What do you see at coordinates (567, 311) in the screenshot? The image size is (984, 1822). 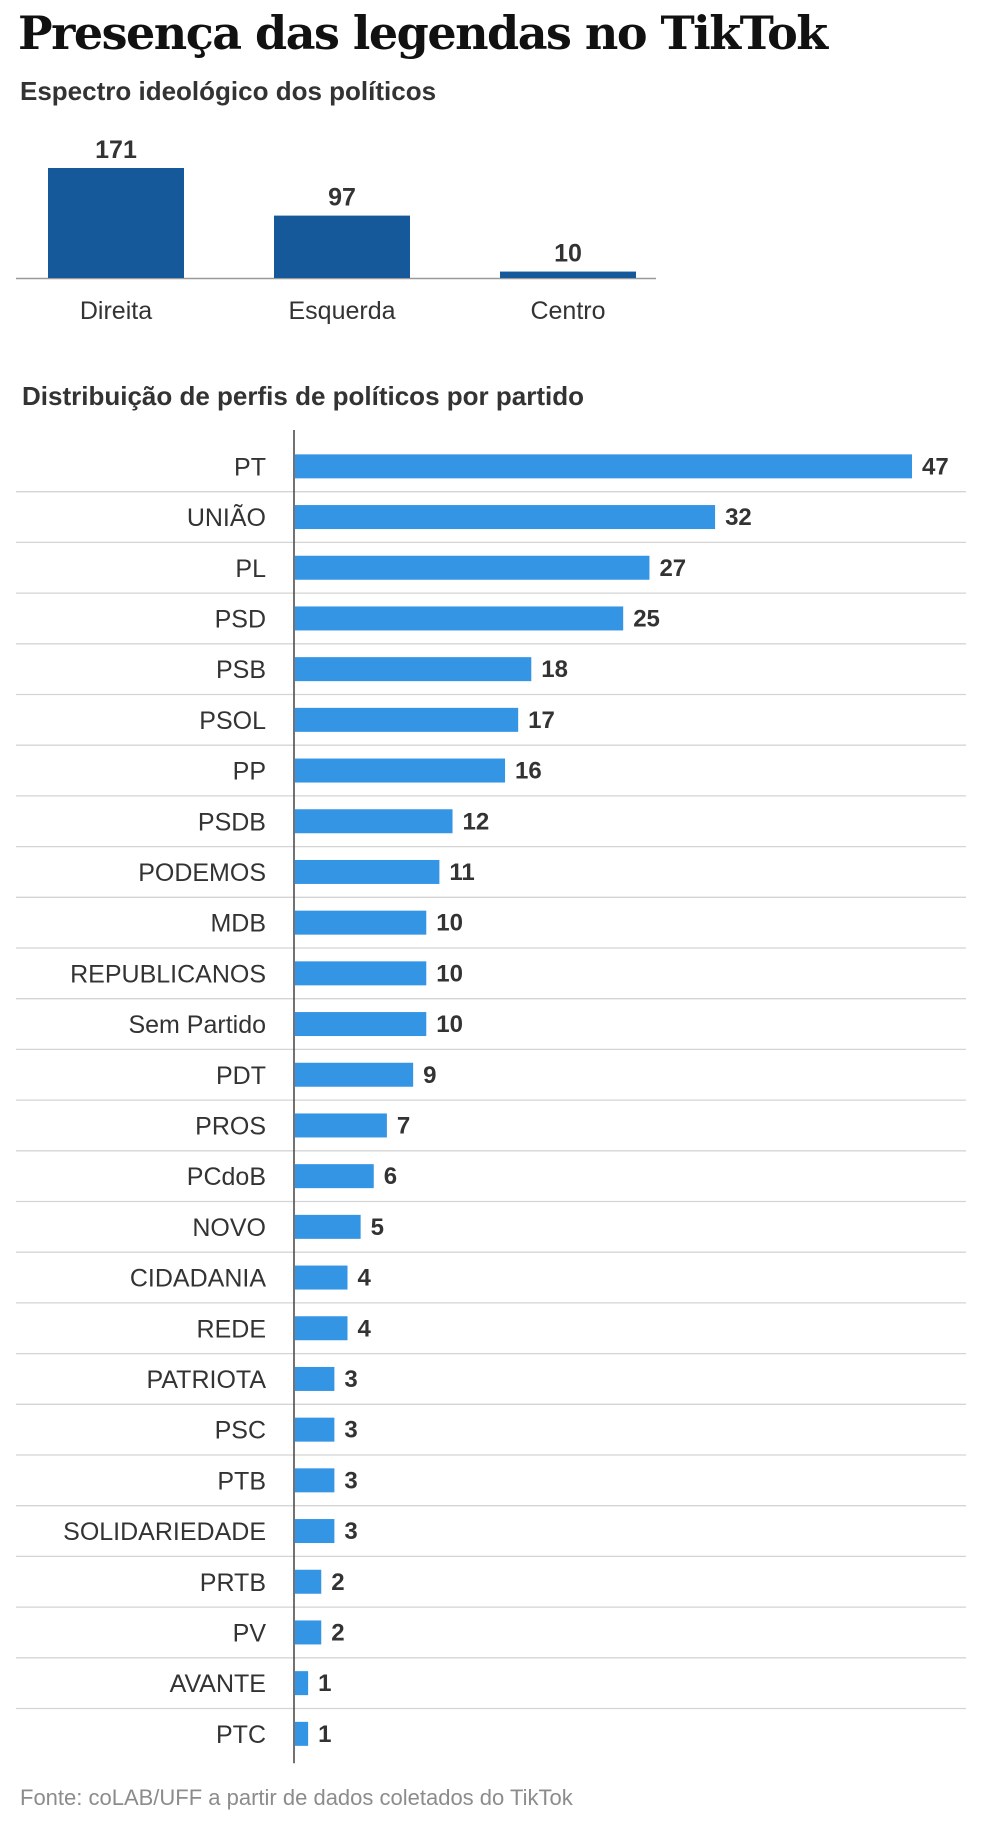 I see `spectrum-category-label-2: Centro` at bounding box center [567, 311].